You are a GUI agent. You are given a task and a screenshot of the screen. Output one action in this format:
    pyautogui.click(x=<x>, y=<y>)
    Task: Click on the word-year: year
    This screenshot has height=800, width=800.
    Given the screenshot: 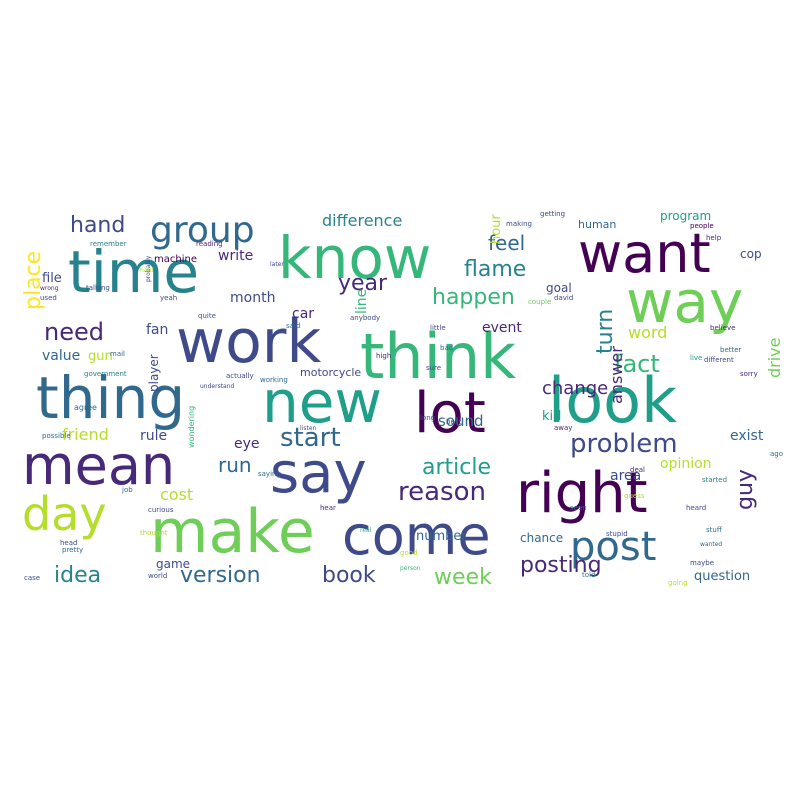 What is the action you would take?
    pyautogui.click(x=363, y=283)
    